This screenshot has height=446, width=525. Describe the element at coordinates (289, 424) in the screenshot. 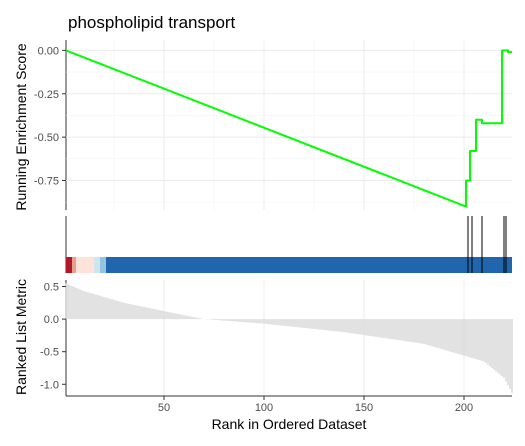

I see `x-axis-label: Rank in Ordered Dataset` at that location.